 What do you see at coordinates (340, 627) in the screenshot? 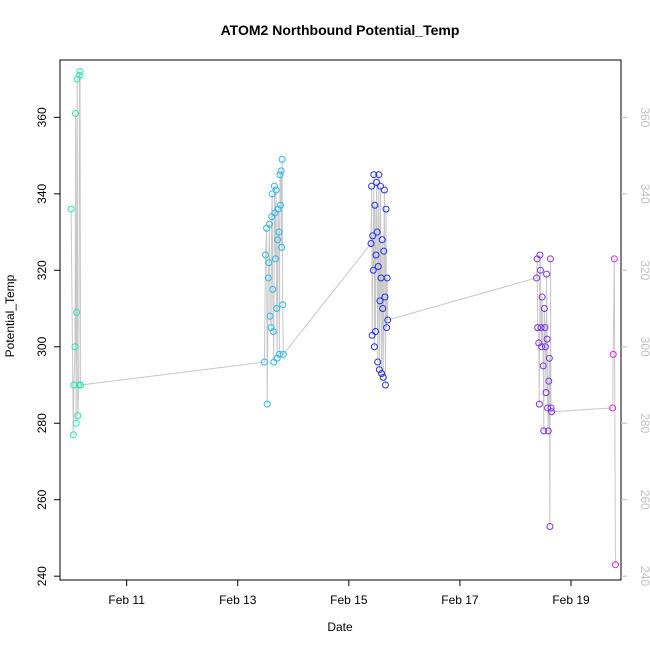
I see `x-axis-label: Date` at bounding box center [340, 627].